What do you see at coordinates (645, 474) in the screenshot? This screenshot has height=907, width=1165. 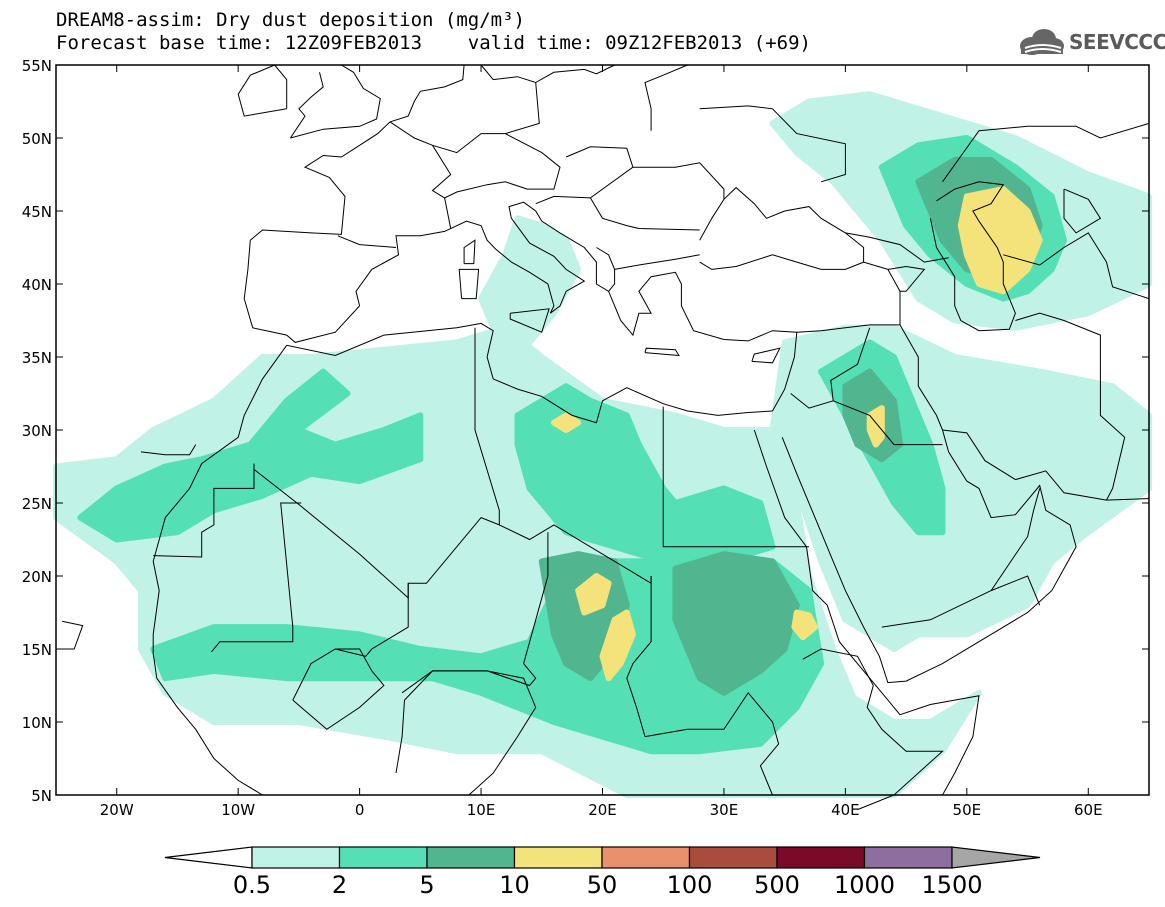 I see `dust-region-medium-libya` at bounding box center [645, 474].